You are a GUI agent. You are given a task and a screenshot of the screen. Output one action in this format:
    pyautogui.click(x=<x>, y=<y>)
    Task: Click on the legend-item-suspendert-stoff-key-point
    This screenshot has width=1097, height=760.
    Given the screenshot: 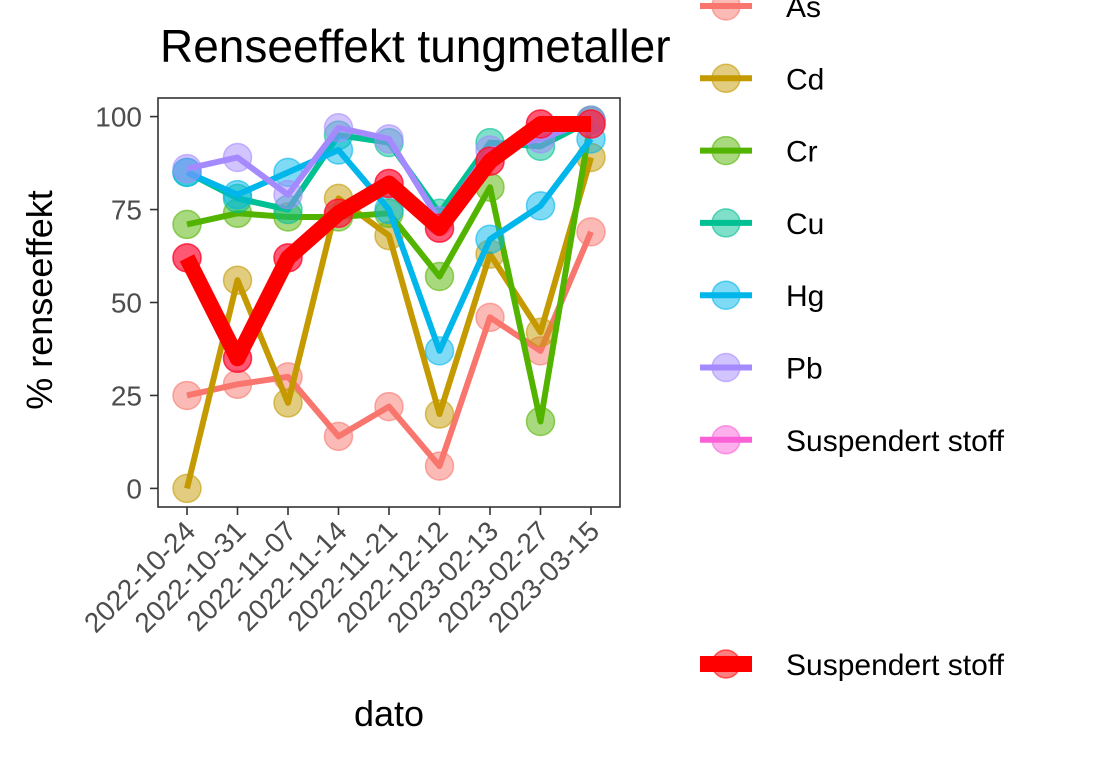 What is the action you would take?
    pyautogui.click(x=726, y=440)
    